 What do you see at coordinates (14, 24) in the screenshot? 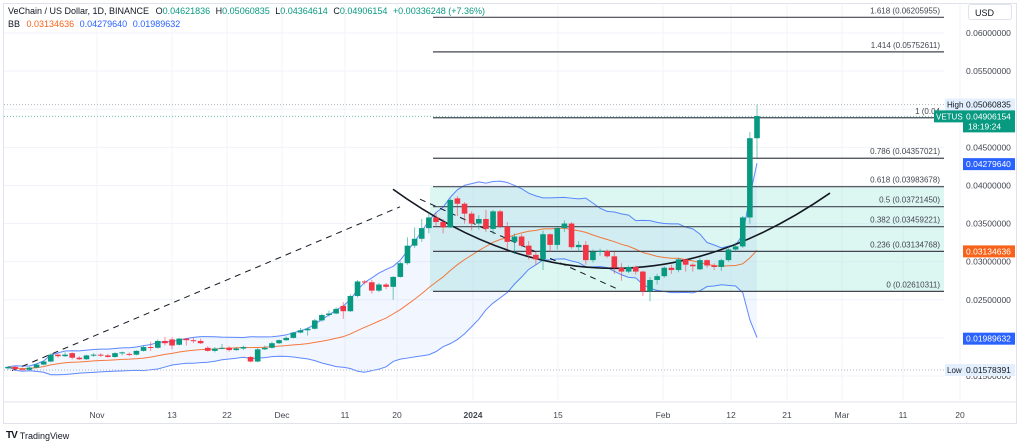
I see `bb-label: BB` at bounding box center [14, 24].